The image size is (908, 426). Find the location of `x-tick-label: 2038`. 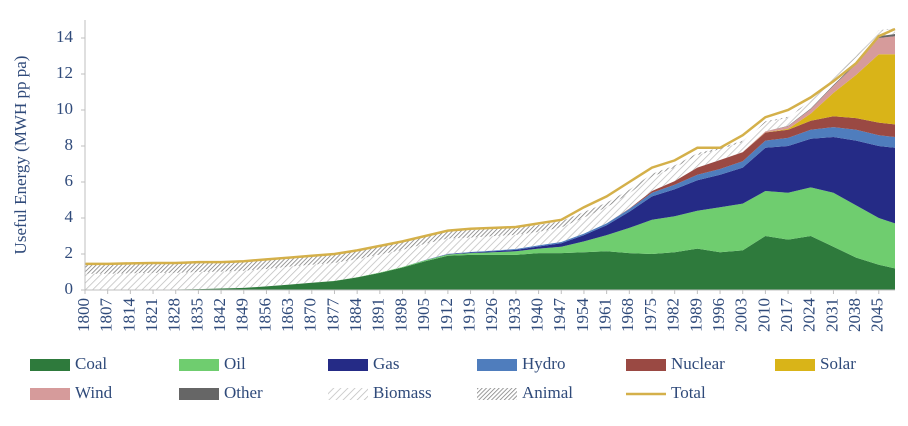

x-tick-label: 2038 is located at coordinates (854, 315).